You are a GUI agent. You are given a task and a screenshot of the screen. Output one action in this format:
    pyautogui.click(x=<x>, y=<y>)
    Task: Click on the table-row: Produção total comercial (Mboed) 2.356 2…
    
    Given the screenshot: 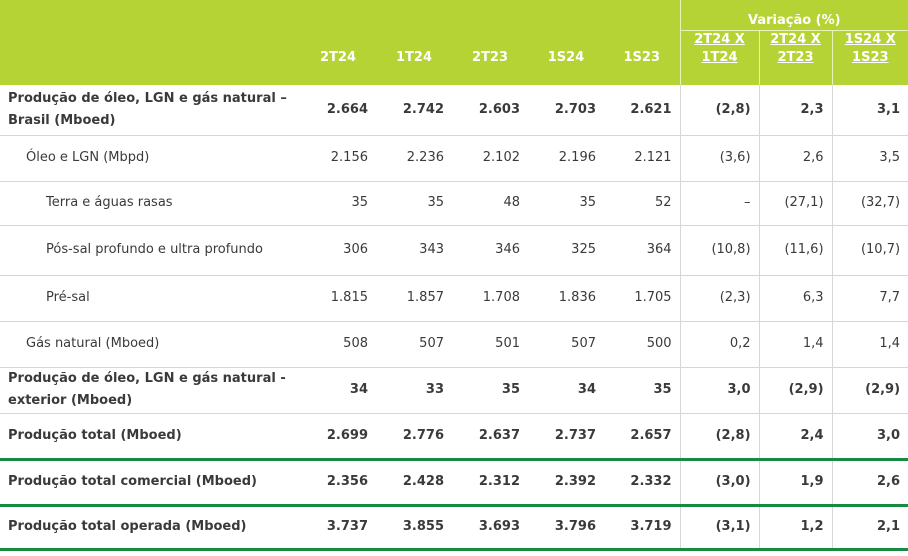 What is the action you would take?
    pyautogui.click(x=454, y=483)
    